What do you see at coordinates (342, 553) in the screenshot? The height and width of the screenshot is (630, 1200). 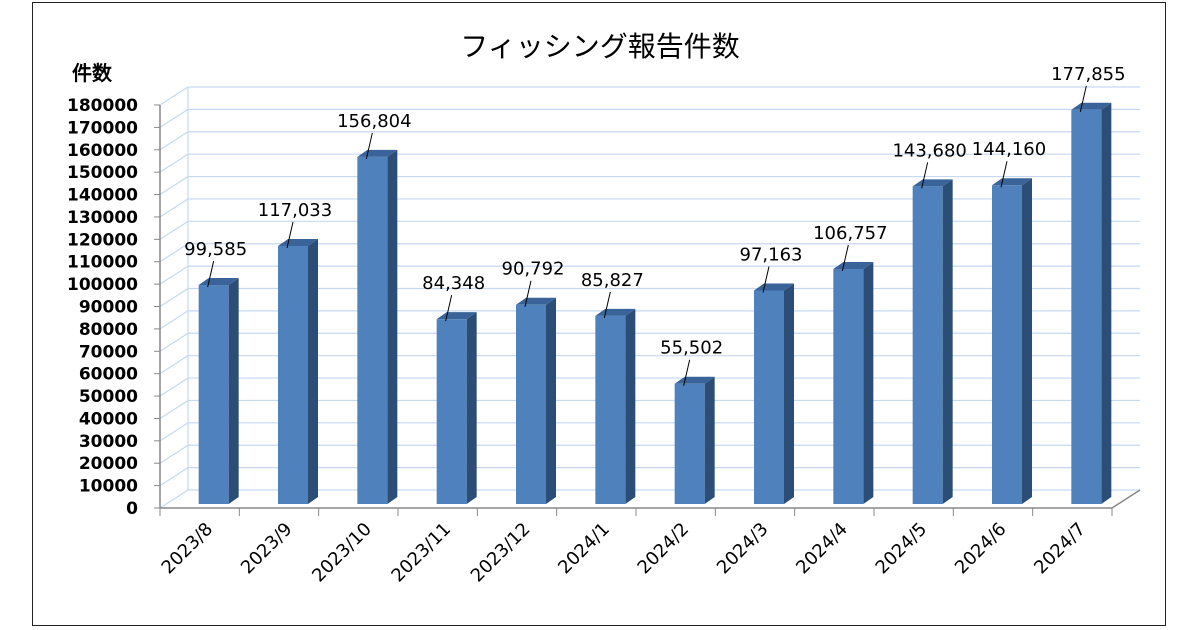 I see `x-tick-label: 2023/10` at bounding box center [342, 553].